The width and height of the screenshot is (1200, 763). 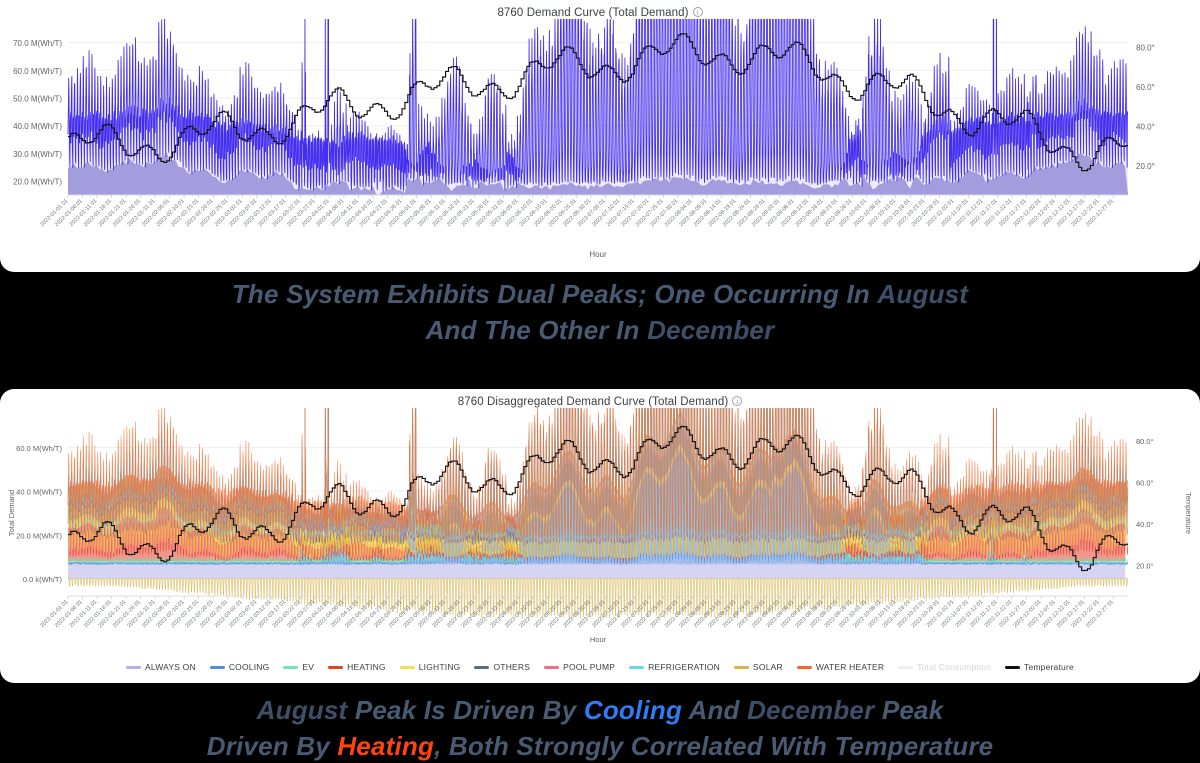 What do you see at coordinates (37, 182) in the screenshot?
I see `chart1-y-left-tick: 20.0 M(Wh/T)` at bounding box center [37, 182].